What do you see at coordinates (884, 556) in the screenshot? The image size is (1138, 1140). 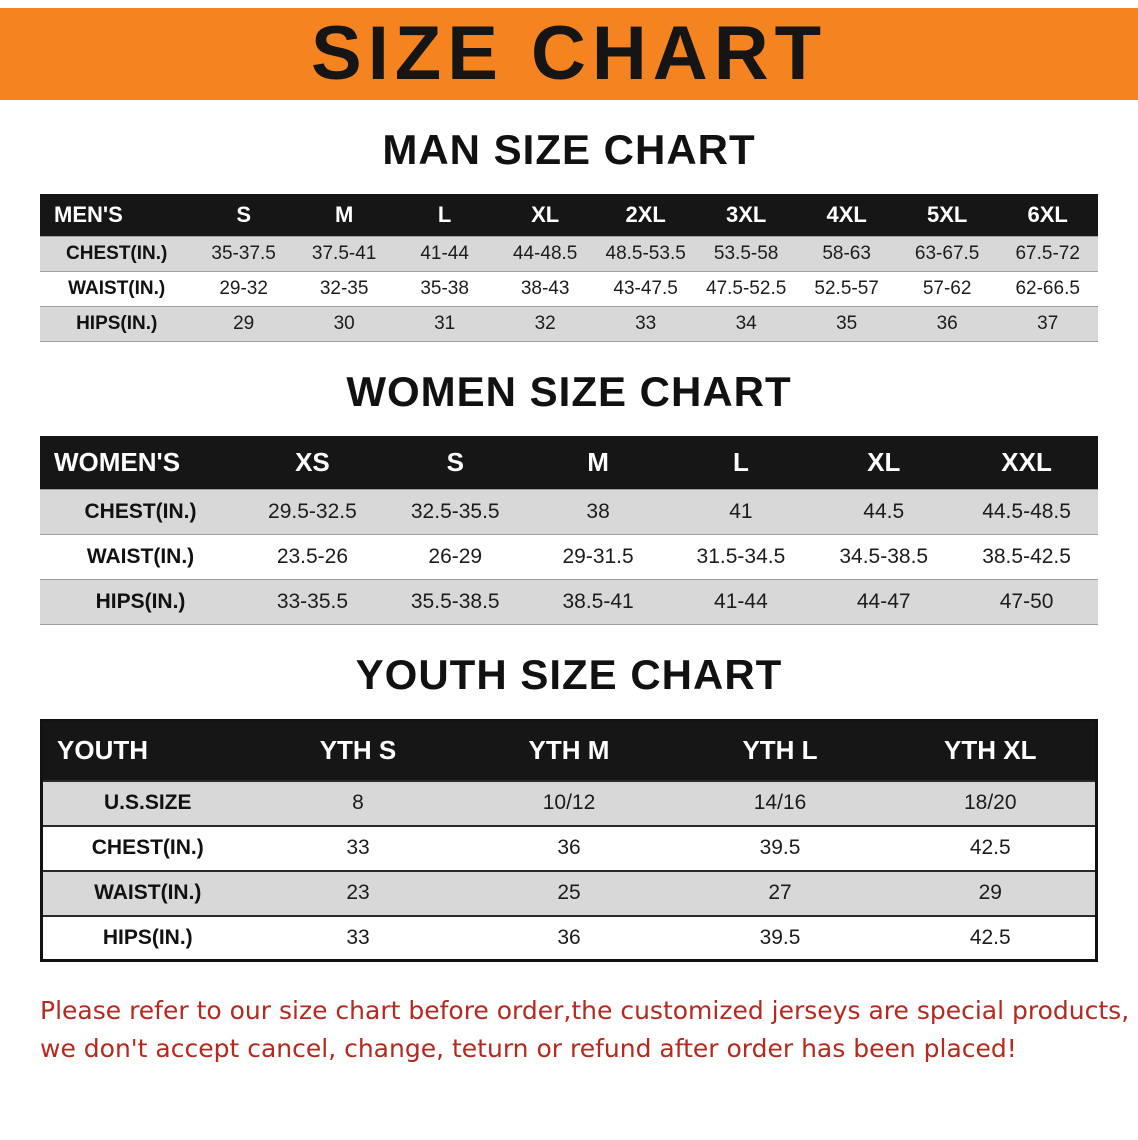 I see `size-value: 34.5-38.5` at bounding box center [884, 556].